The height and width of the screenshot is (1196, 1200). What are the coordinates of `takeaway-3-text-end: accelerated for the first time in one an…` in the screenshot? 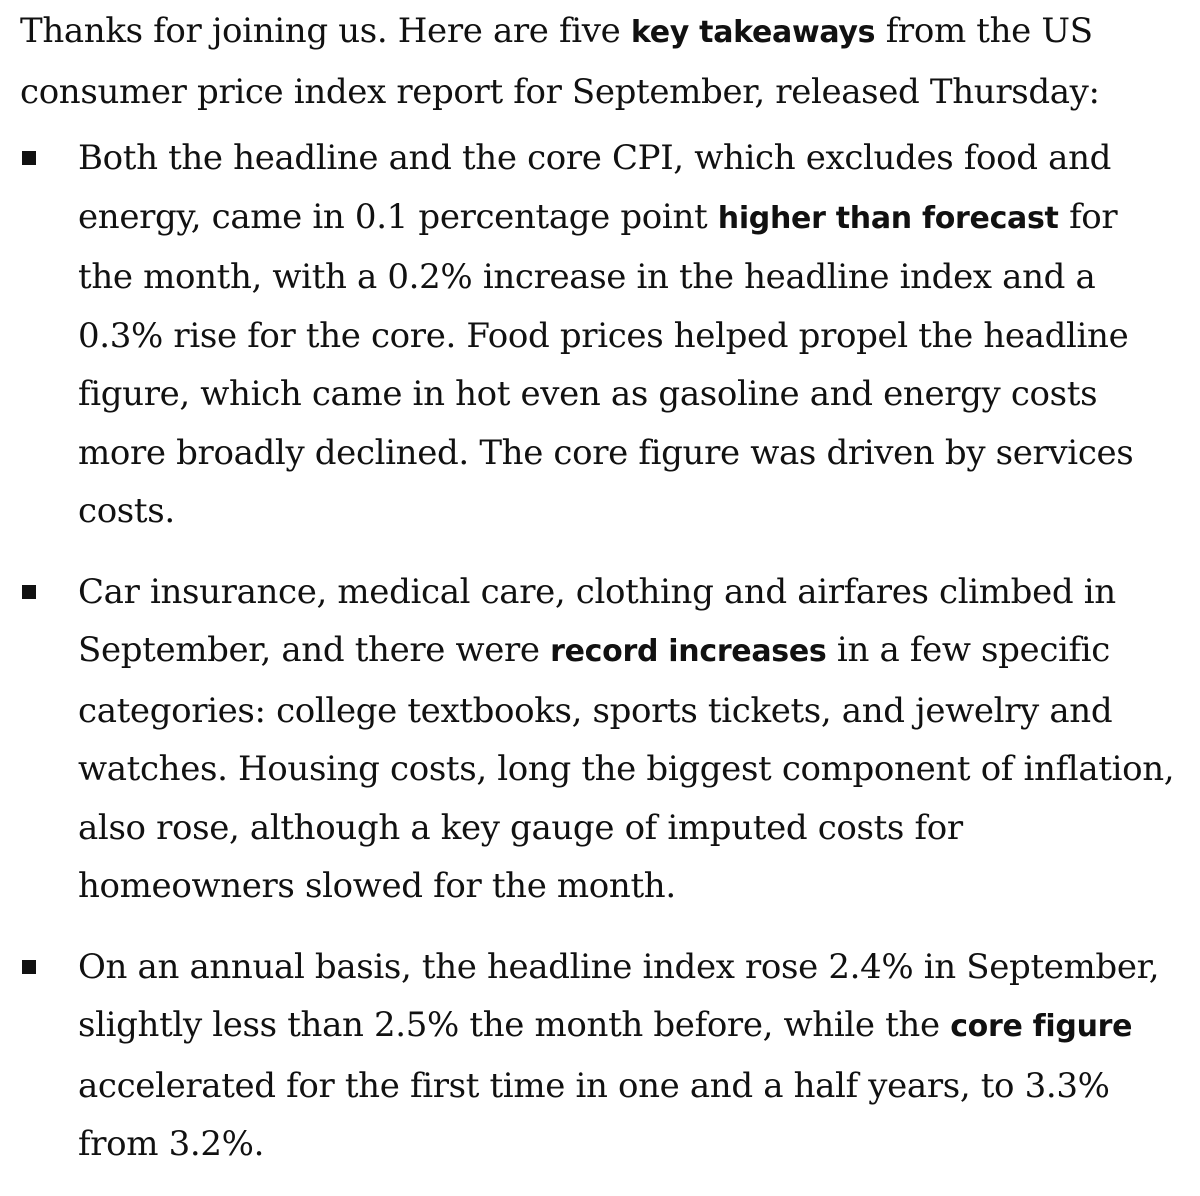 It's located at (594, 1115).